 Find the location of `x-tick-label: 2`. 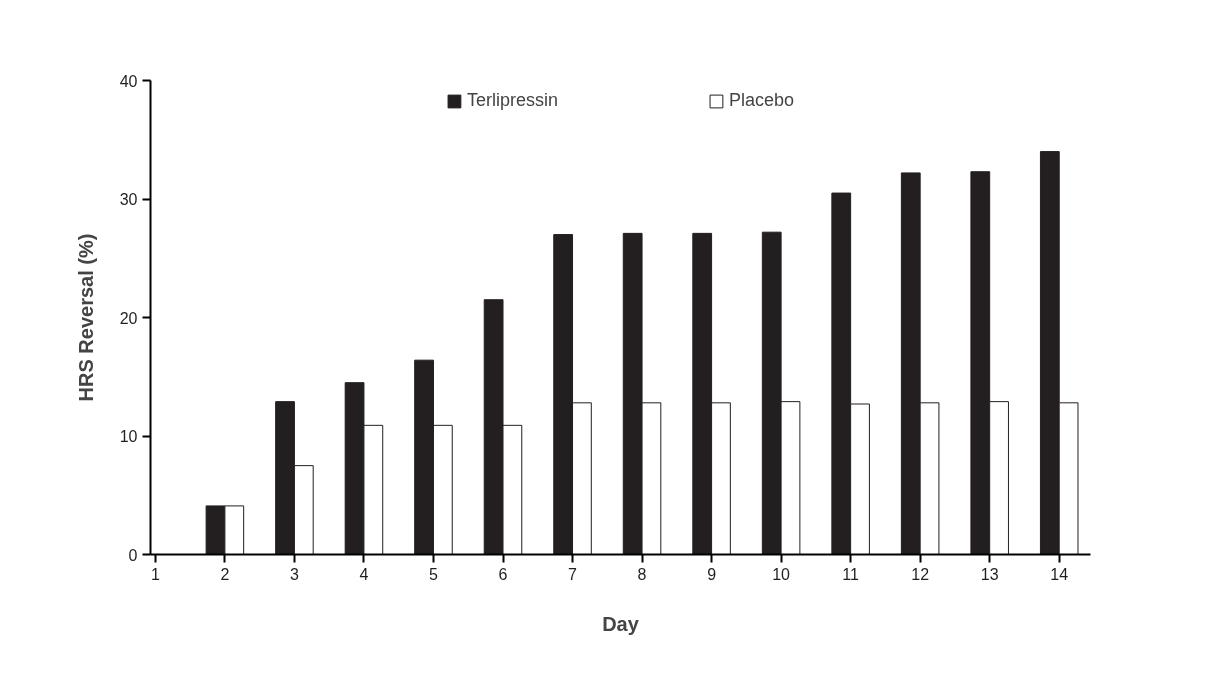

x-tick-label: 2 is located at coordinates (225, 574).